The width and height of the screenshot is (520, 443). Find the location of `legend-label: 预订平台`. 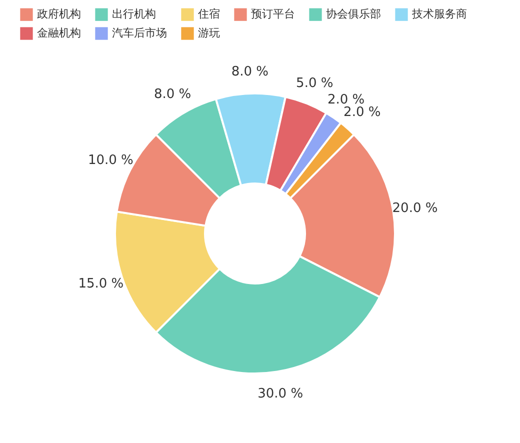

legend-label: 预订平台 is located at coordinates (273, 14).